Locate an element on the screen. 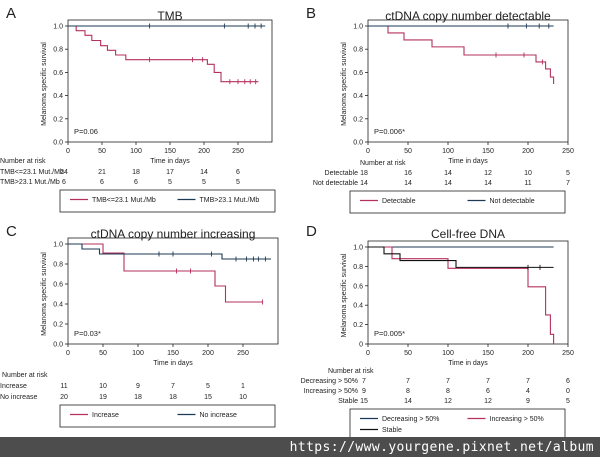  p-value: P=0.06 is located at coordinates (86, 131).